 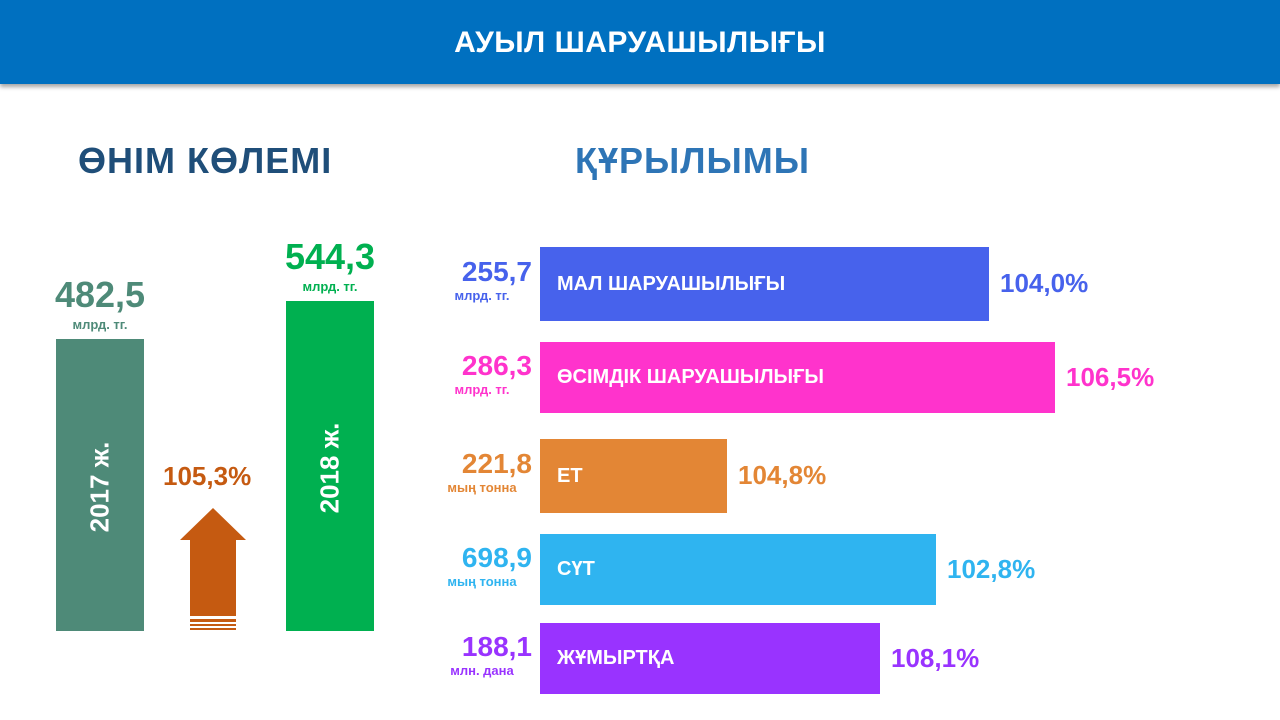 I want to click on page-title: АУЫЛ ШАРУАШЫЛЫҒЫ, so click(x=640, y=42).